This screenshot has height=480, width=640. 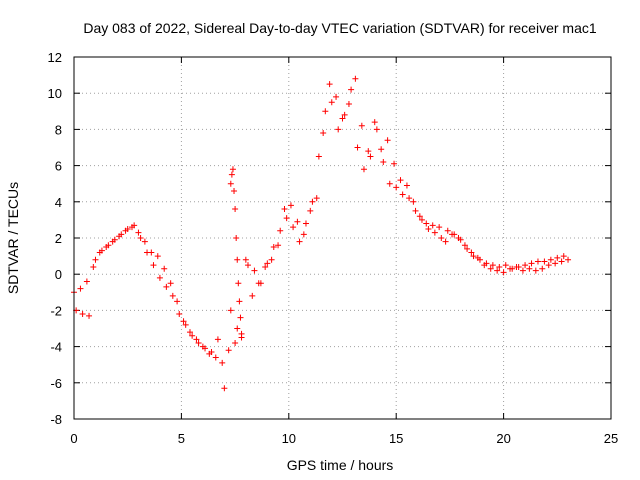 What do you see at coordinates (58, 238) in the screenshot?
I see `y-tick-label: 2` at bounding box center [58, 238].